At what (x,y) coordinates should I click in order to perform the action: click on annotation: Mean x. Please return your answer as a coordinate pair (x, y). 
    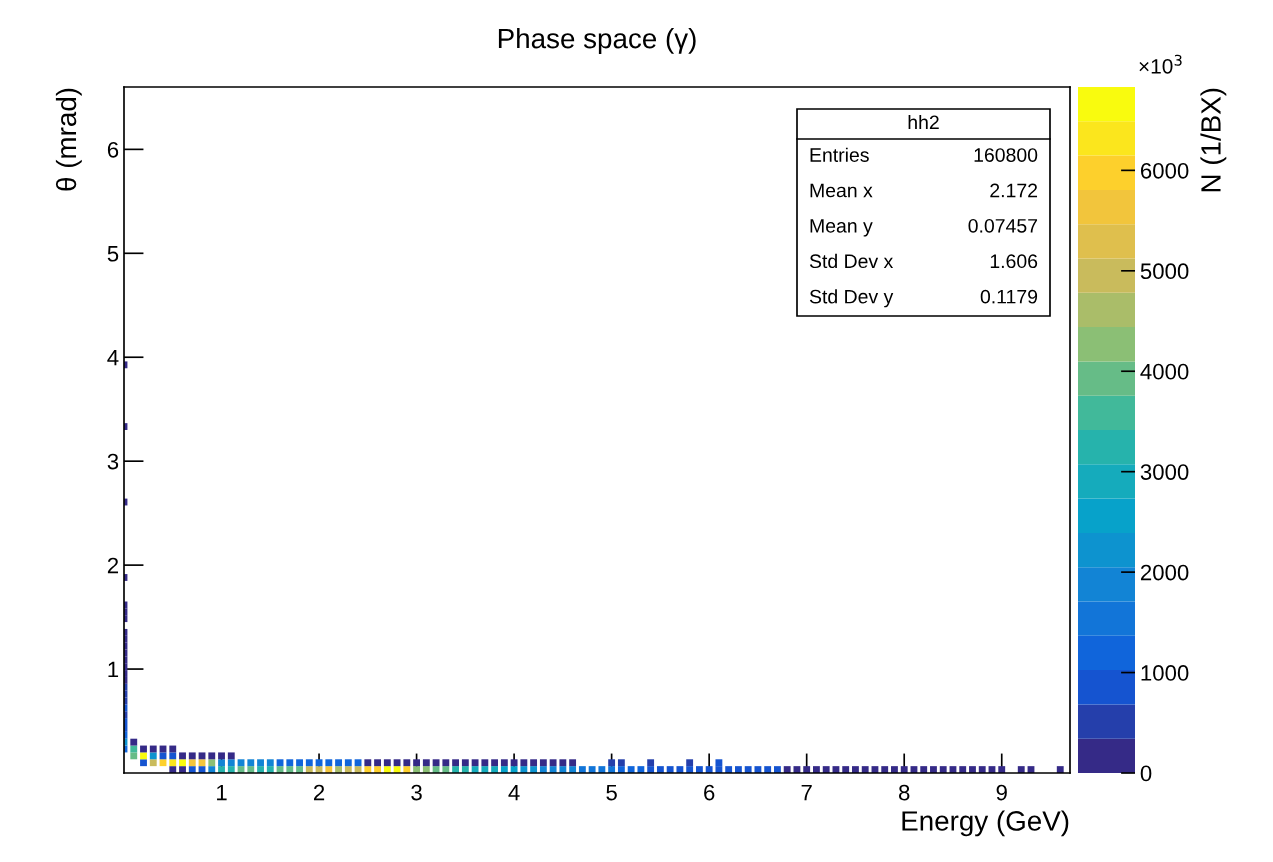
    Looking at the image, I should click on (841, 190).